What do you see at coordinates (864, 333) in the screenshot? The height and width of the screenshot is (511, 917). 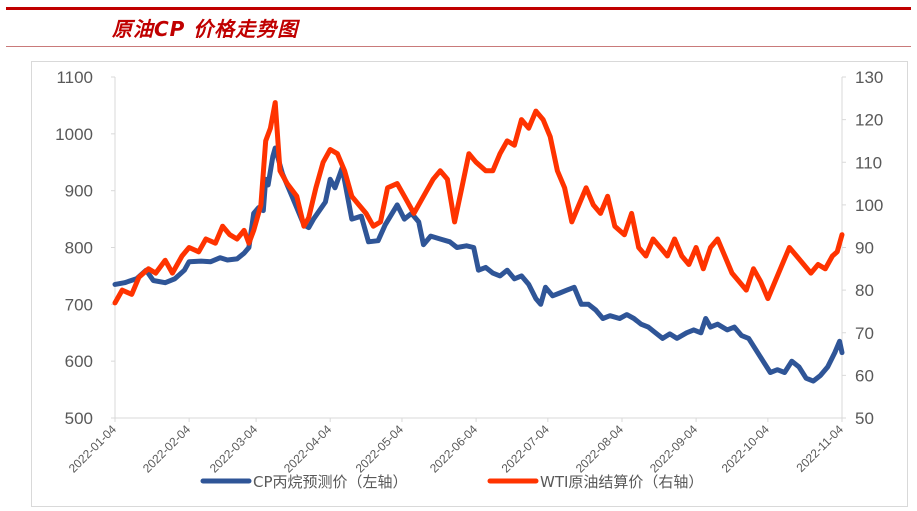 I see `right-axis-tick-label: 70` at bounding box center [864, 333].